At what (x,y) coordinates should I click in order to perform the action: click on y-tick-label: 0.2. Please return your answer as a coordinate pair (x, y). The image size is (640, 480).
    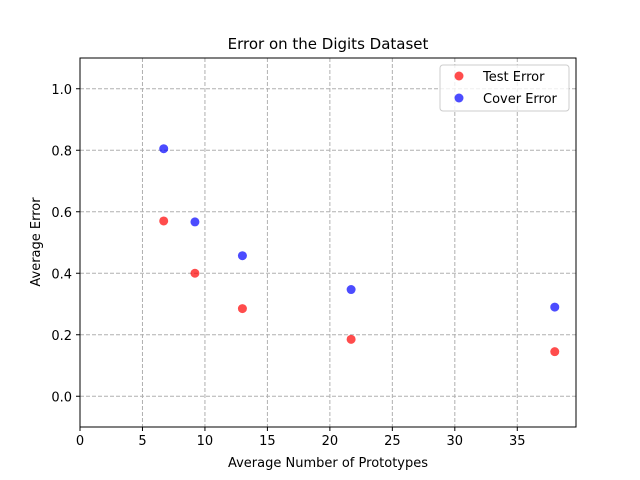
    Looking at the image, I should click on (61, 336).